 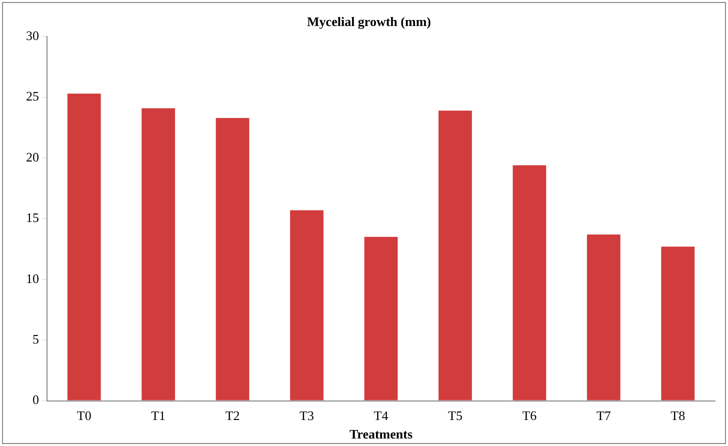 I want to click on chart-title: Mycelial growth (mm), so click(x=369, y=22).